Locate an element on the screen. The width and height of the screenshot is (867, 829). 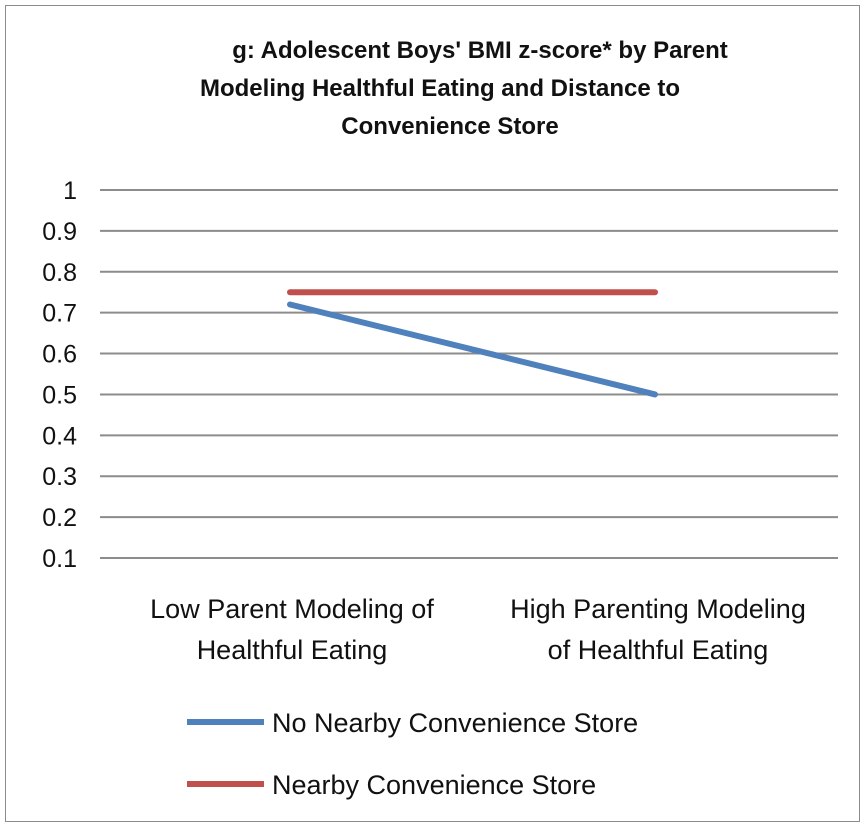
legend-entry-label: Nearby Convenience Store is located at coordinates (434, 785).